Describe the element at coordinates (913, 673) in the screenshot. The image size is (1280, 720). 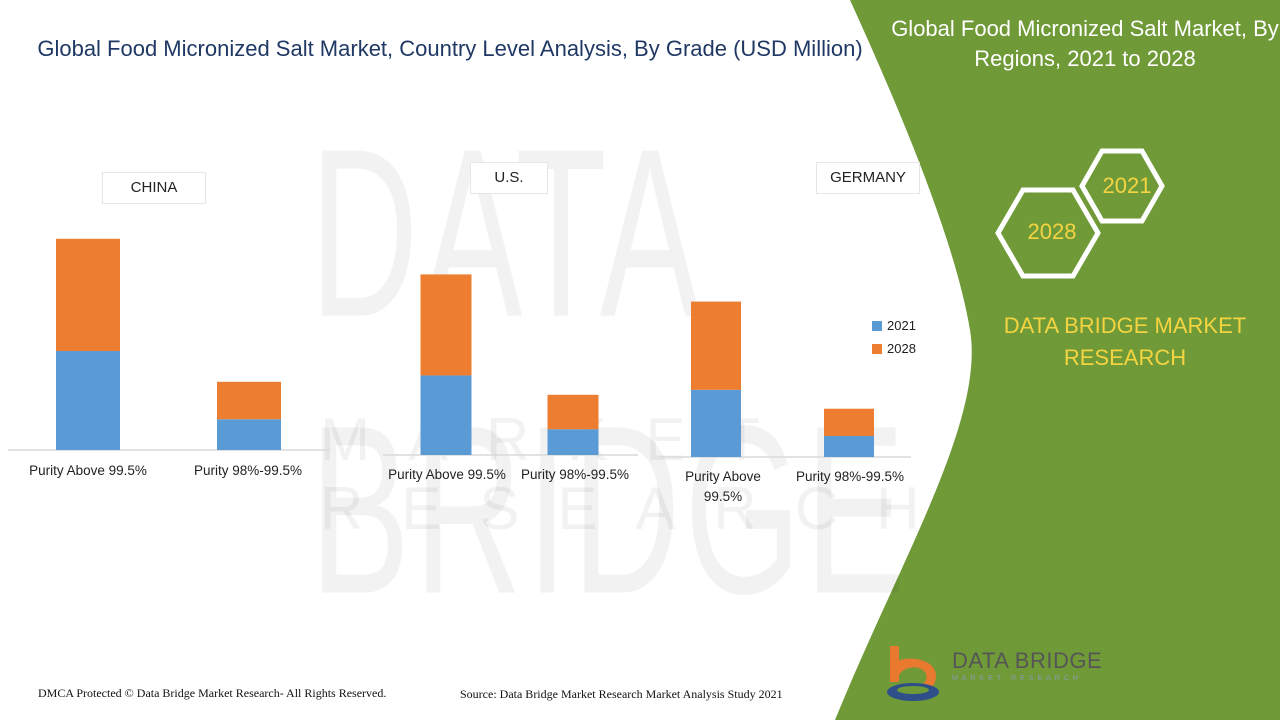
I see `logo-icon` at that location.